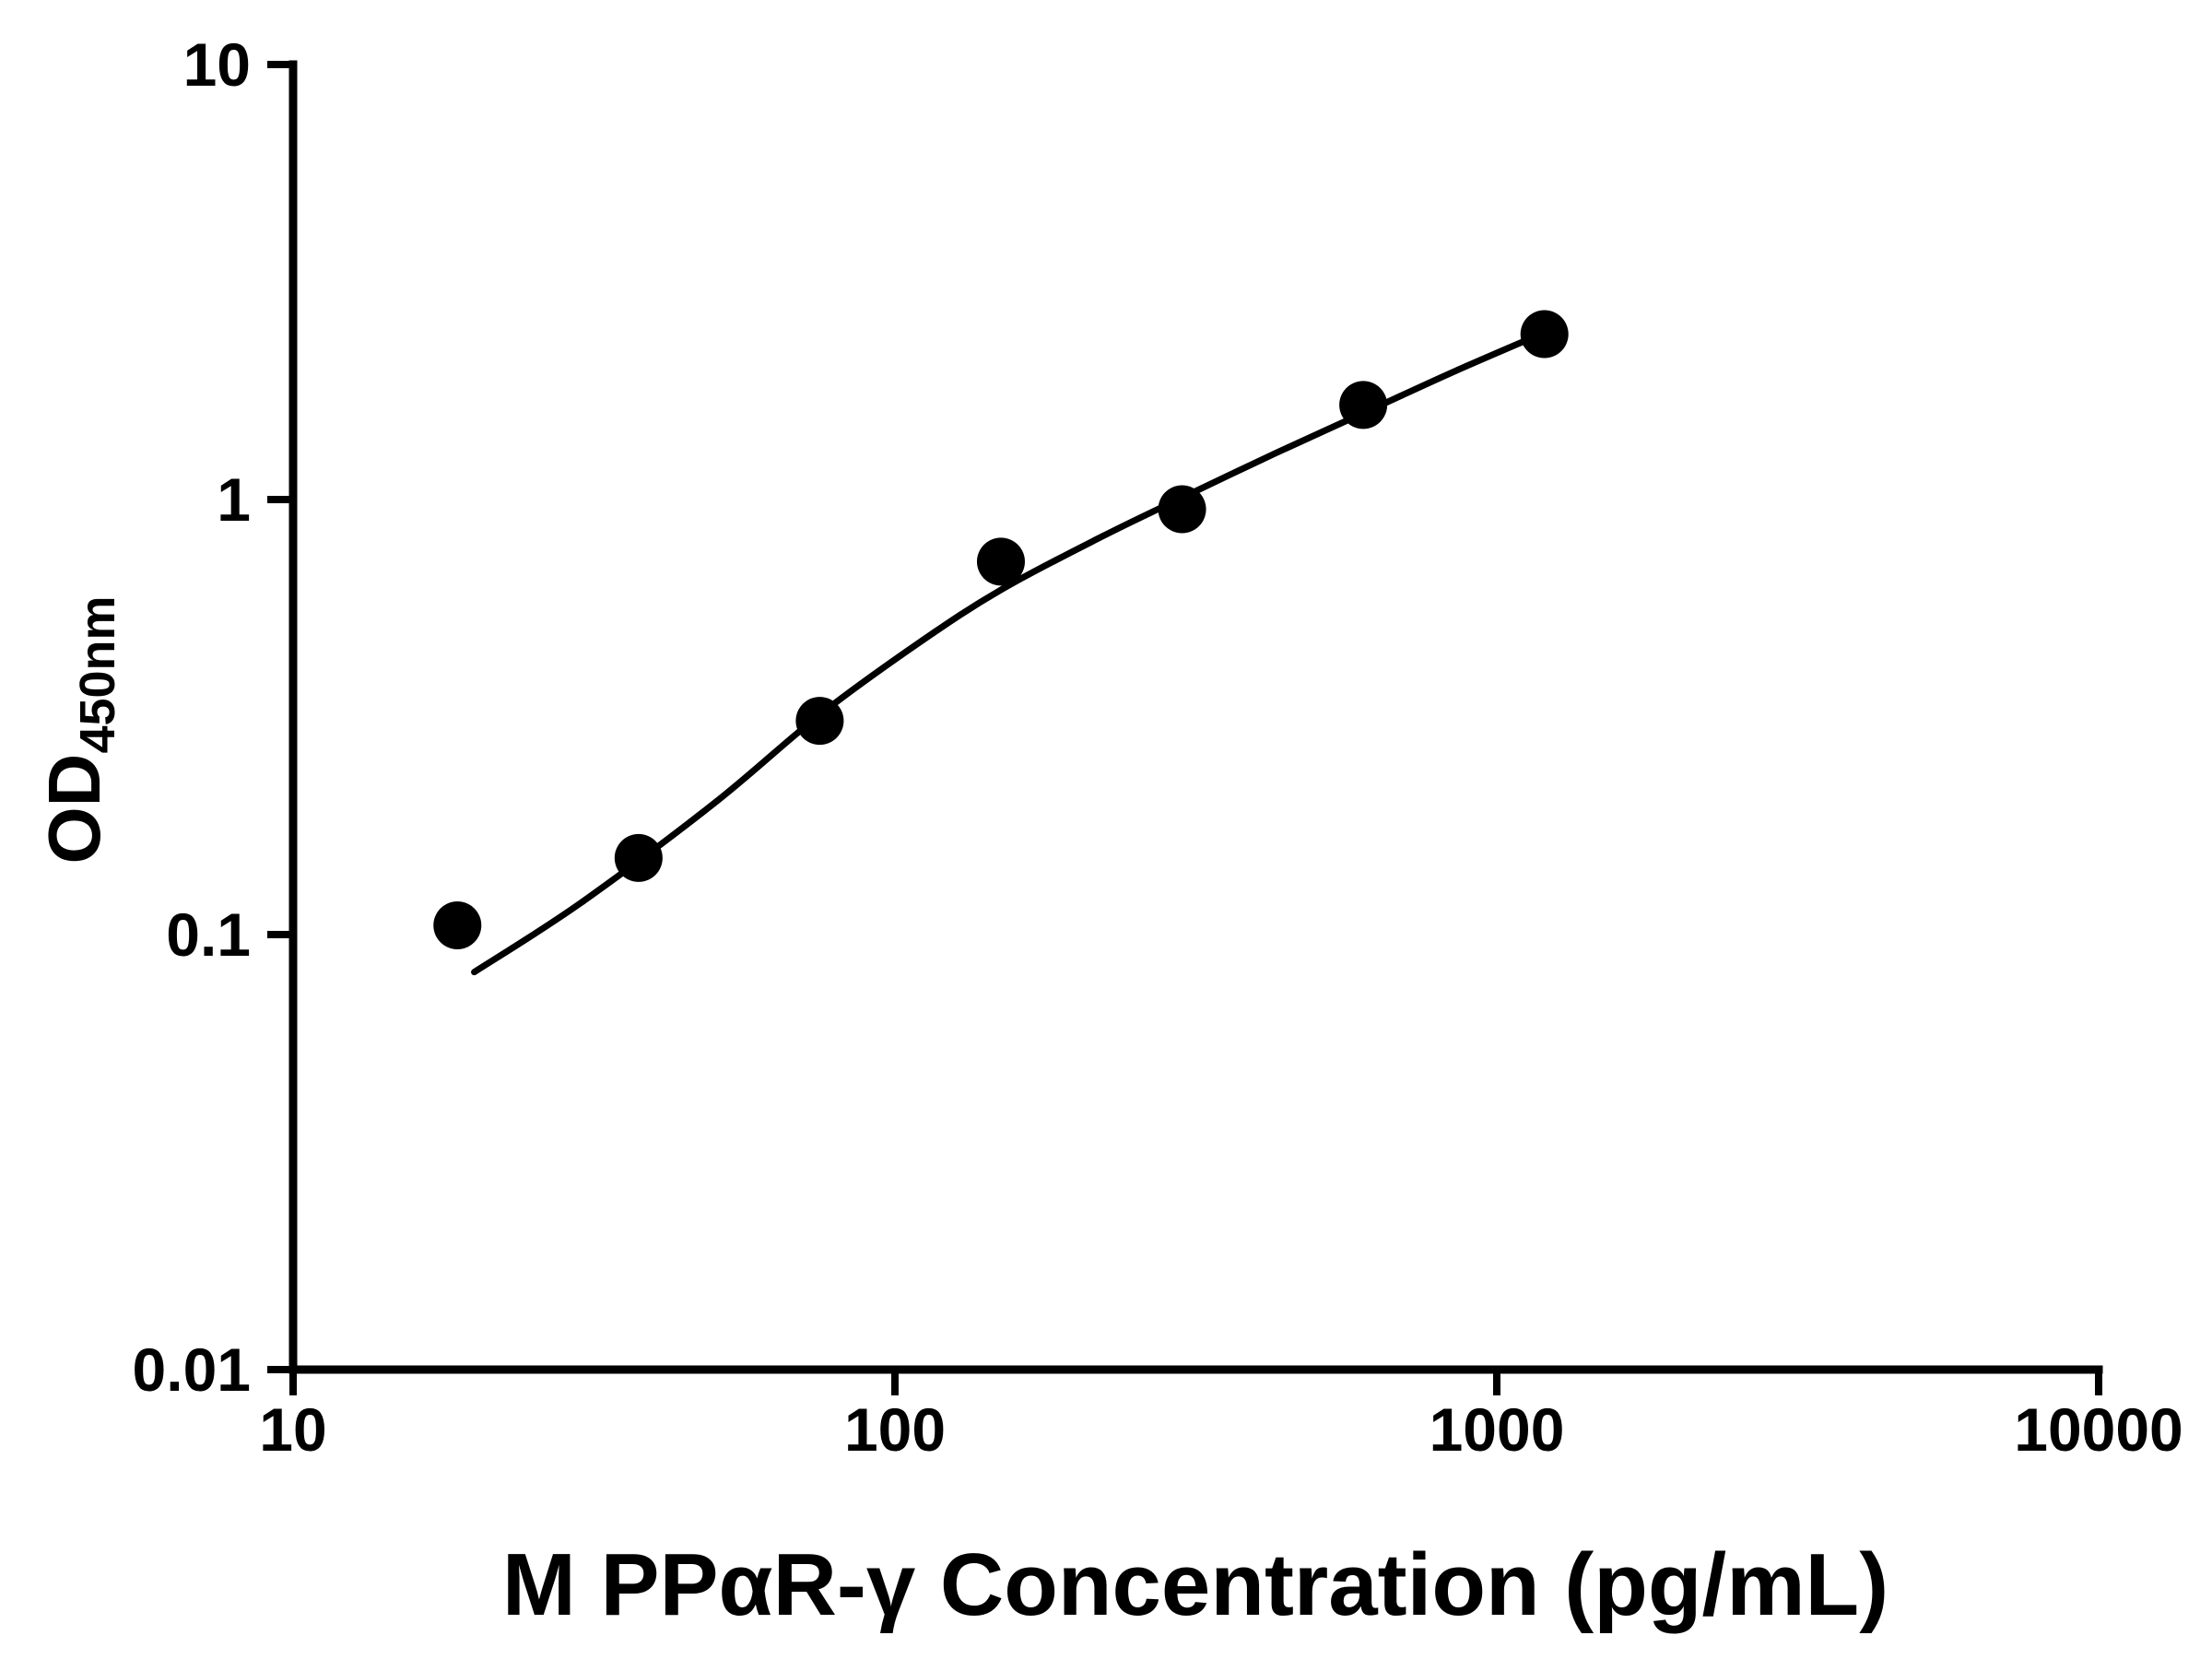  What do you see at coordinates (1195, 1584) in the screenshot?
I see `x-axis-title: M PPαR-γ Concentration (pg/mL)` at bounding box center [1195, 1584].